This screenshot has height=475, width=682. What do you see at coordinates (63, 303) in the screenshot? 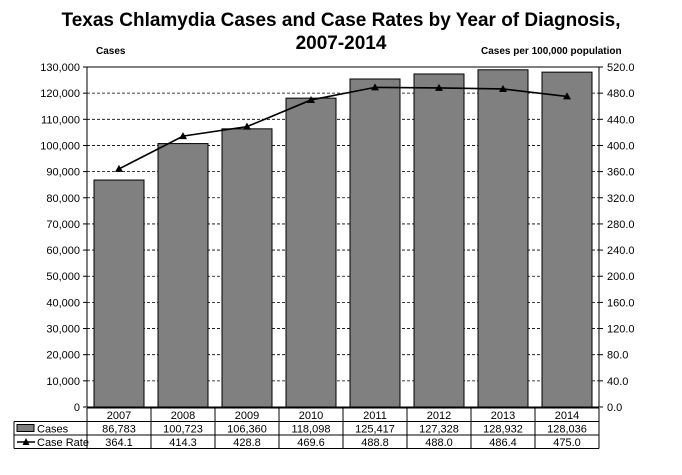
I see `left-tick-label: 40,000` at bounding box center [63, 303].